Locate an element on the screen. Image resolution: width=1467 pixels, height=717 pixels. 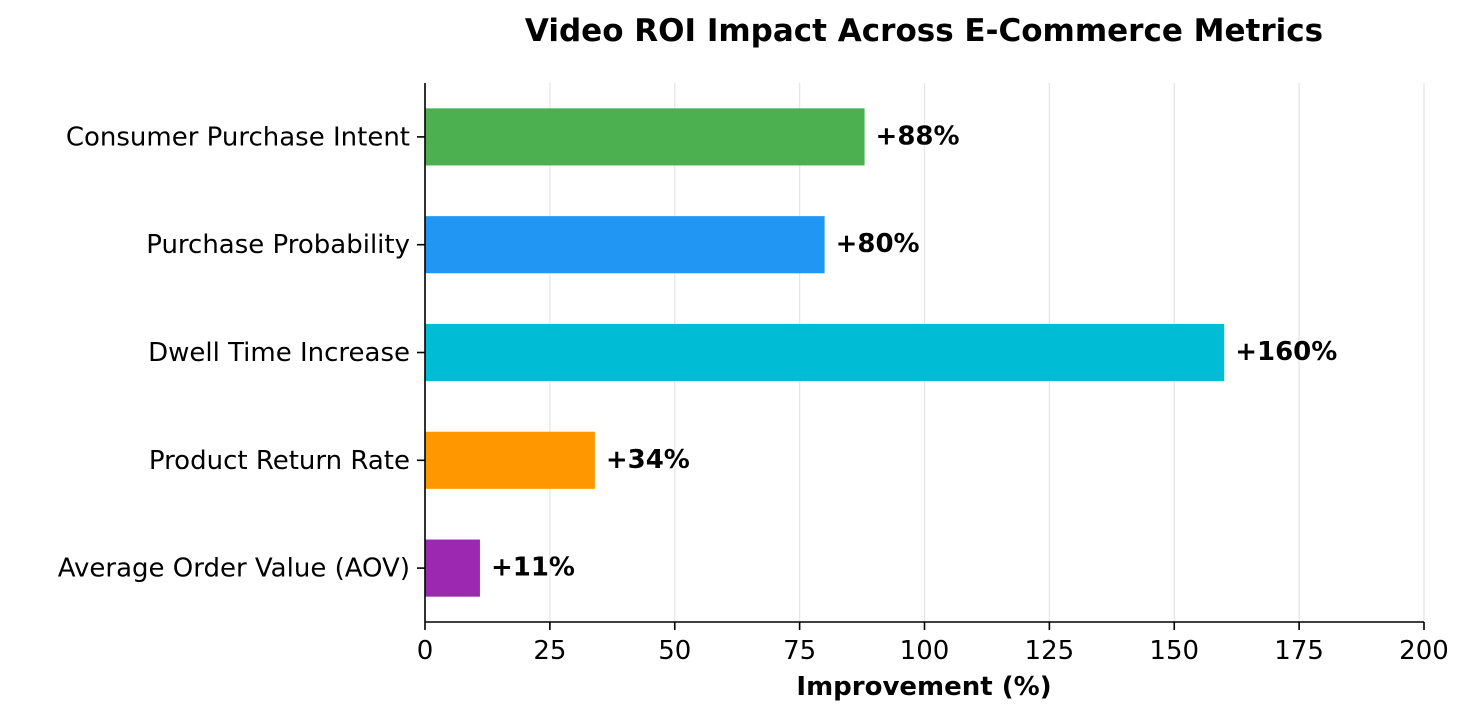
x-tick-label: 200 is located at coordinates (1424, 651).